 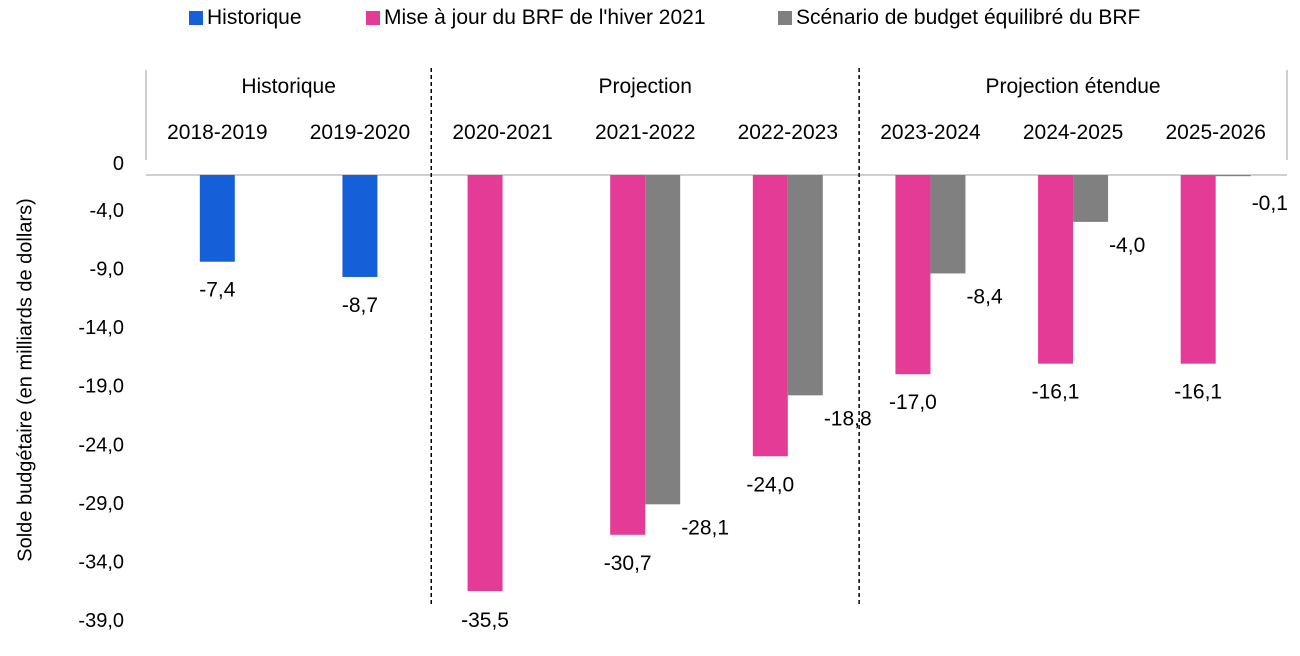 What do you see at coordinates (930, 132) in the screenshot?
I see `category-label: 2023-2024` at bounding box center [930, 132].